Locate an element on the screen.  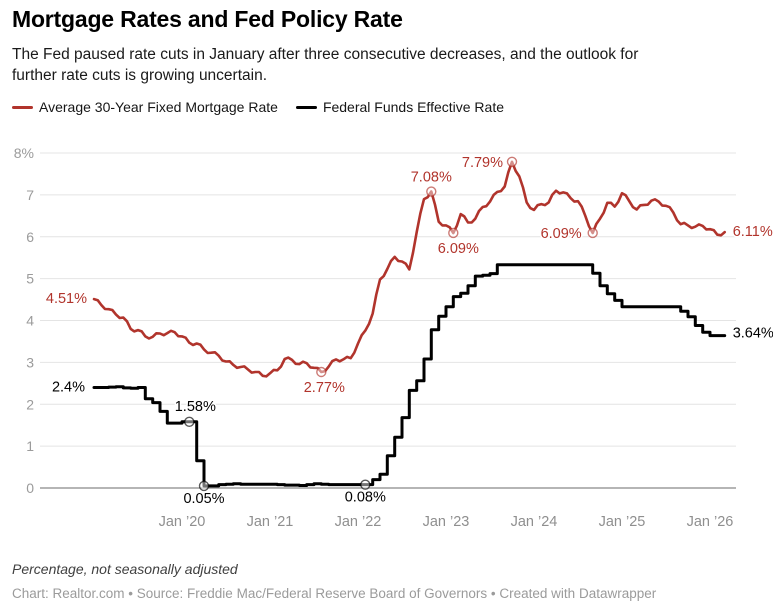
x-axis-tick-label: Jan ’20 is located at coordinates (182, 522).